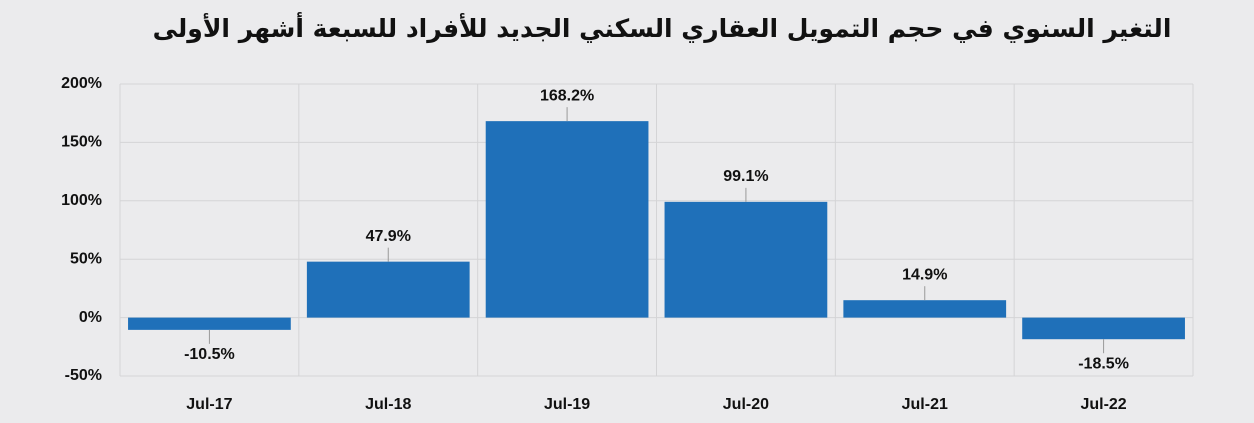 The image size is (1254, 423). Describe the element at coordinates (388, 404) in the screenshot. I see `x-tick-label: Jul-18` at that location.